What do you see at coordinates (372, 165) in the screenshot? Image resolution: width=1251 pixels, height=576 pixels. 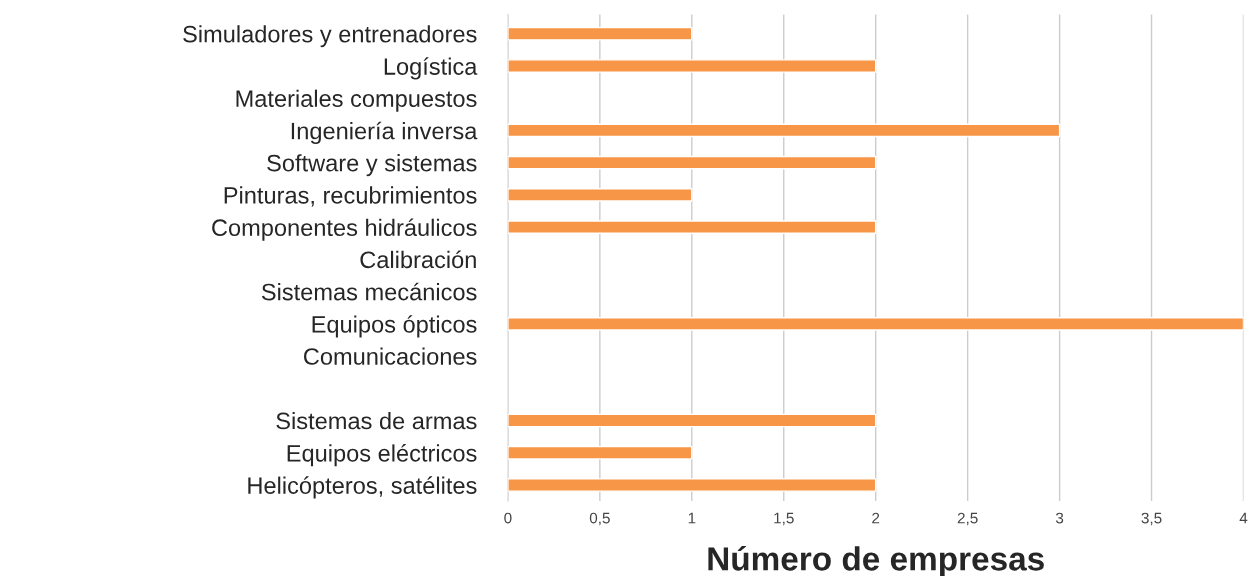 I see `y-tick-label: Software y sistemas` at bounding box center [372, 165].